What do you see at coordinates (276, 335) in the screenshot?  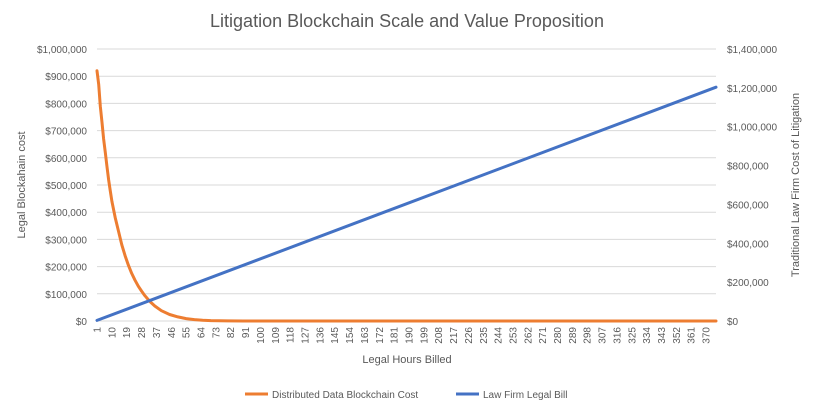 I see `x-tick-label: 109` at bounding box center [276, 335].